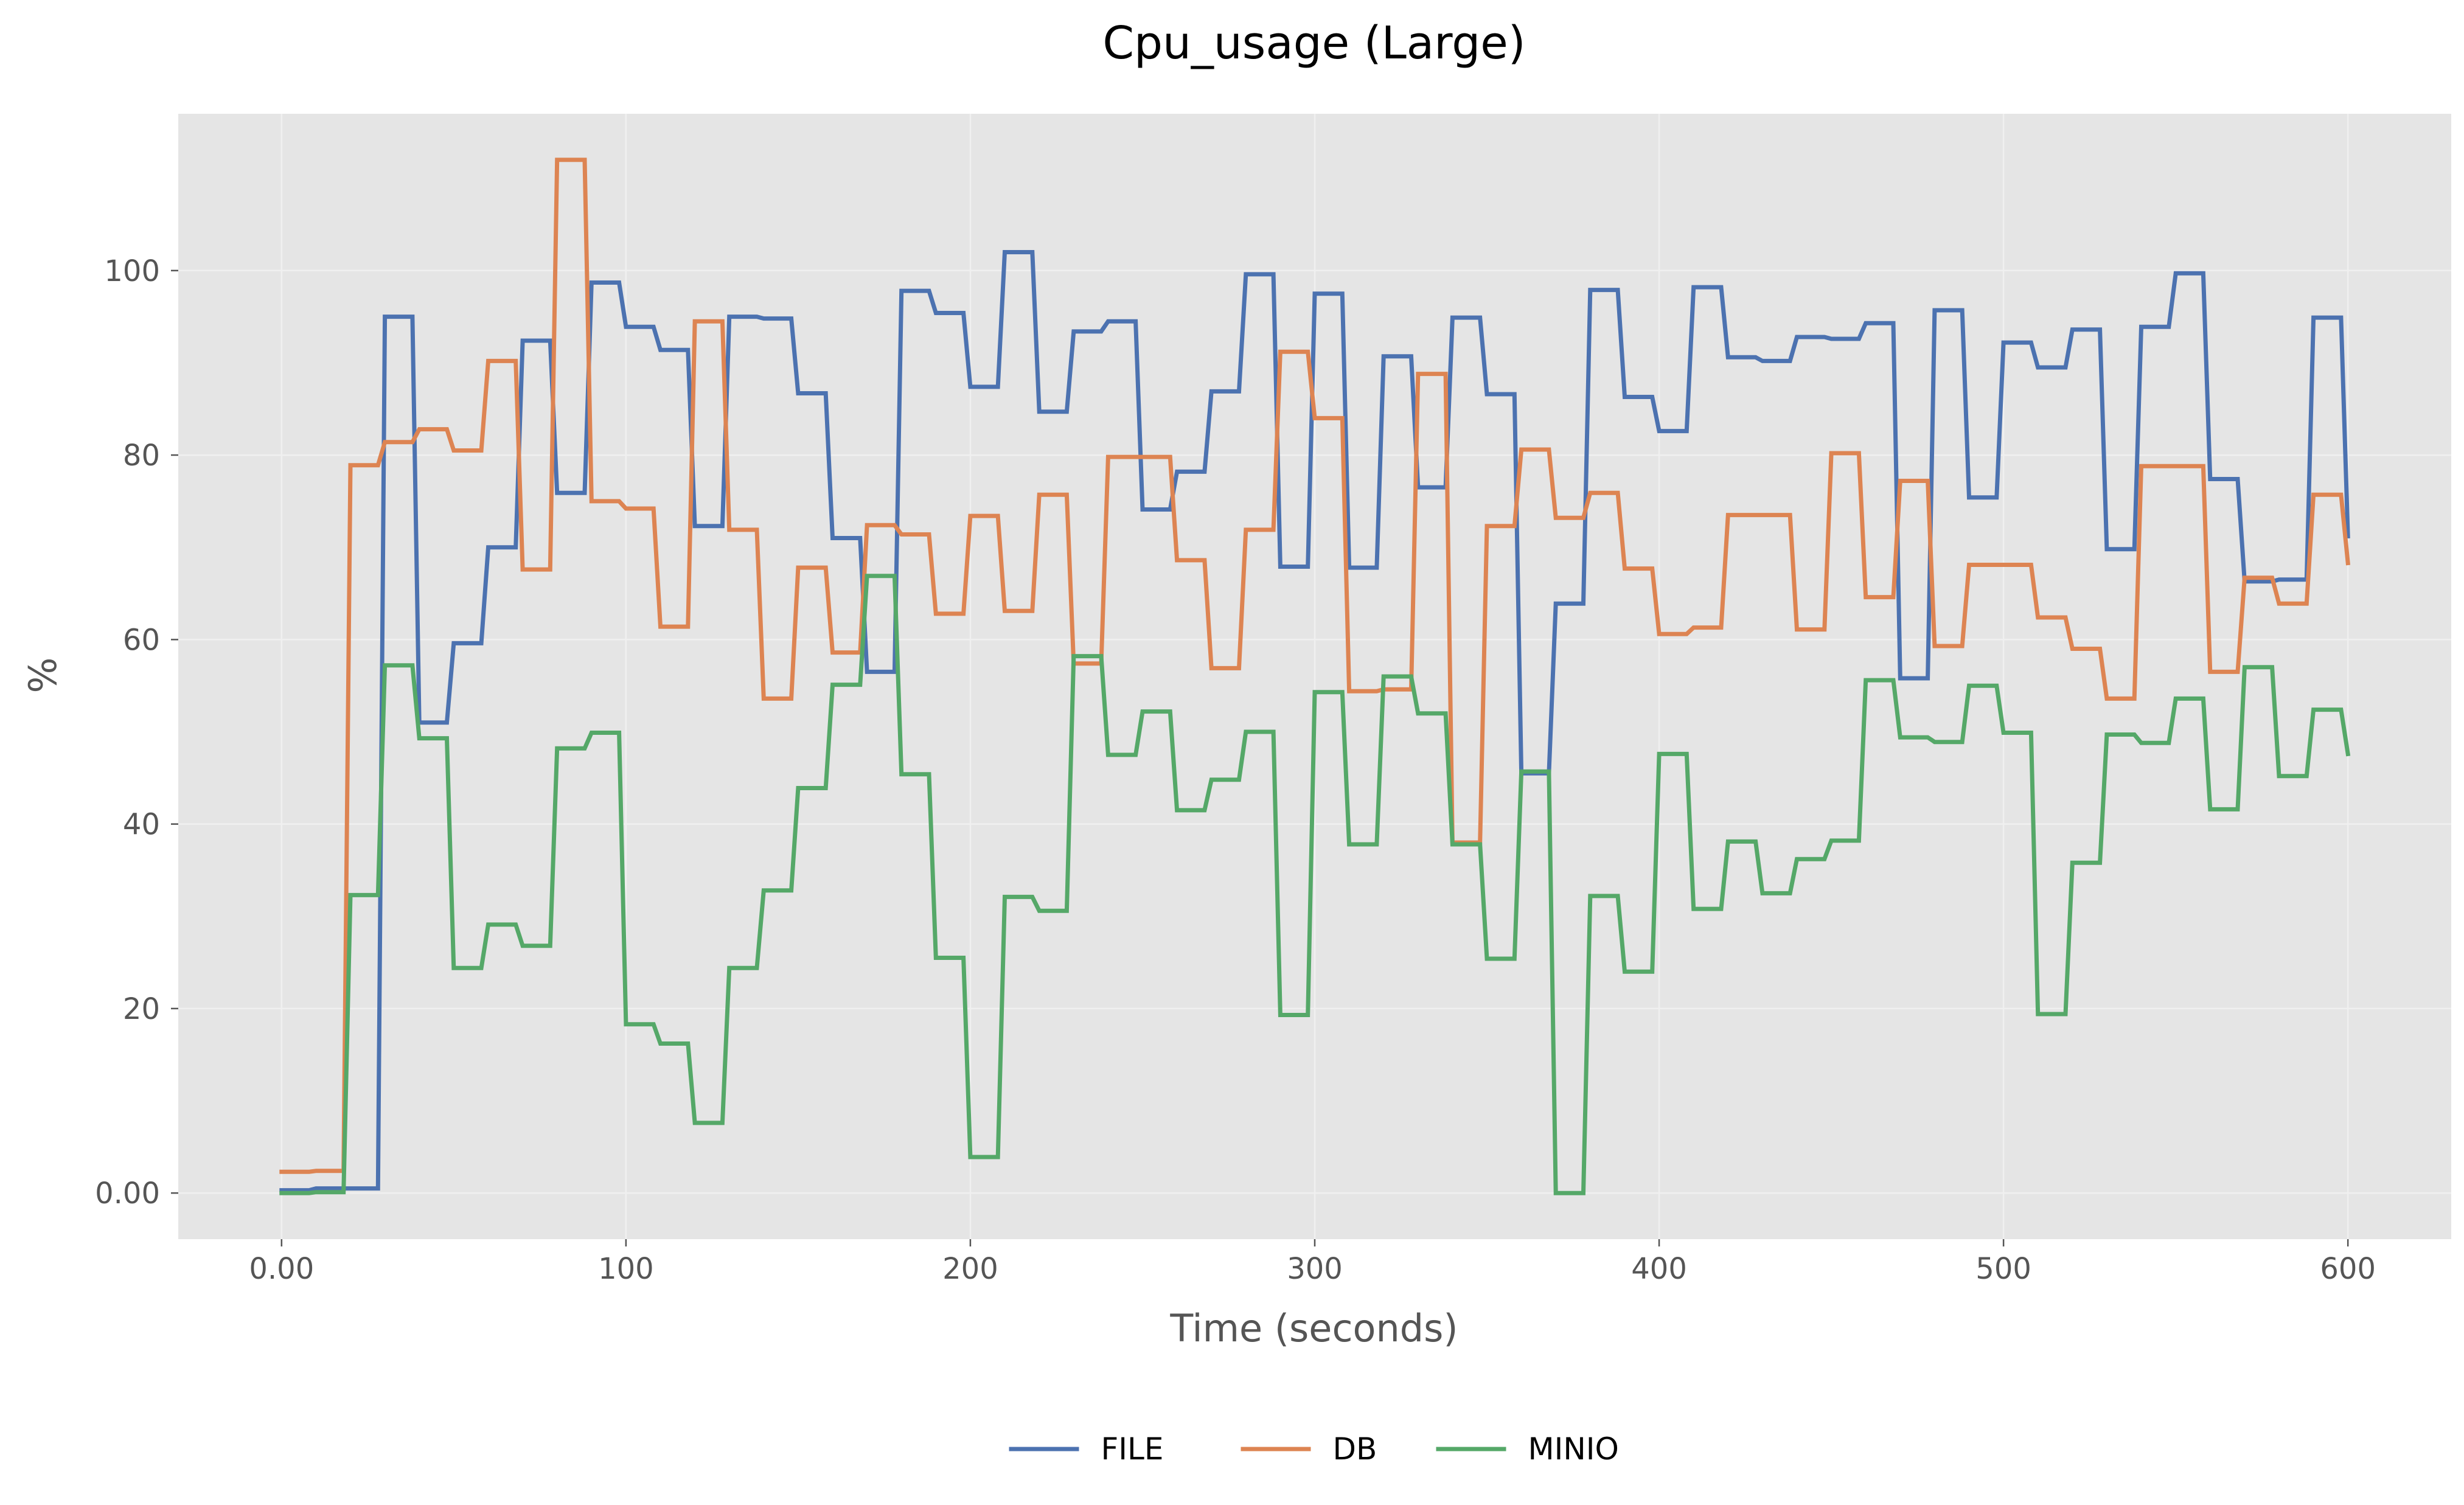 The image size is (2464, 1505). Describe the element at coordinates (142, 456) in the screenshot. I see `y-tick-label: 80` at that location.